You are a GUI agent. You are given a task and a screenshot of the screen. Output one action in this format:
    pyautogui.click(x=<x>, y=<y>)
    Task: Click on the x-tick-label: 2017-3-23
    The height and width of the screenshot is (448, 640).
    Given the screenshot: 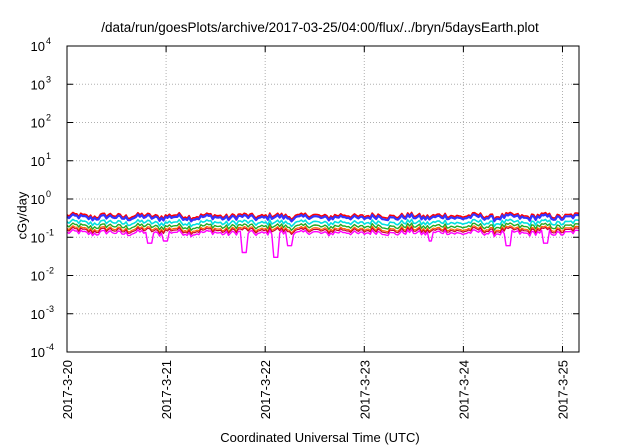 What is the action you would take?
    pyautogui.click(x=364, y=389)
    